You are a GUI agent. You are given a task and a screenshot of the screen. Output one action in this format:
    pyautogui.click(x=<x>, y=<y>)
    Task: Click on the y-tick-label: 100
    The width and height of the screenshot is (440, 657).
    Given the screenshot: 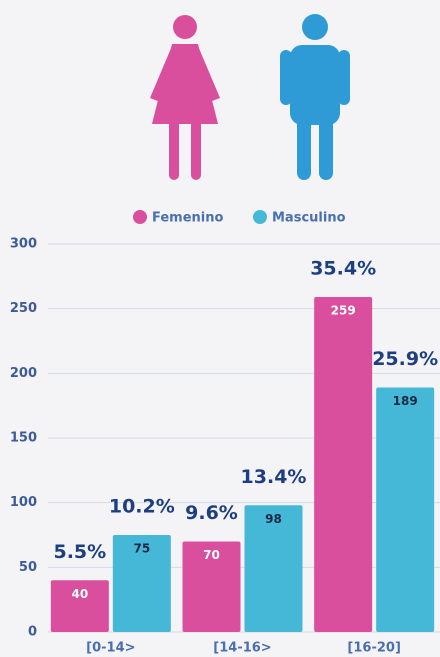 What is the action you would take?
    pyautogui.click(x=23, y=502)
    